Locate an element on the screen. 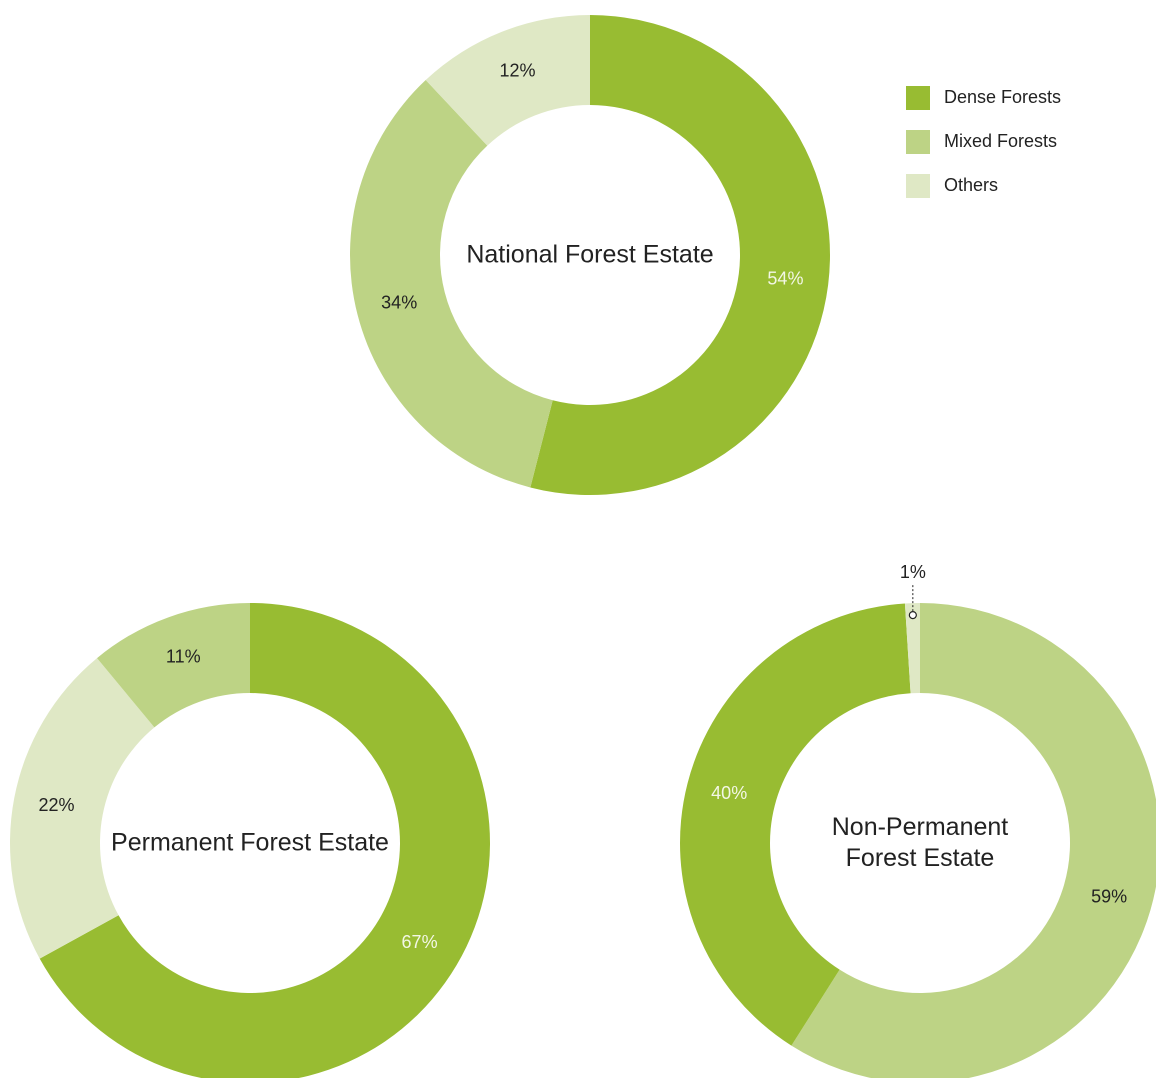 The height and width of the screenshot is (1078, 1156). legend-label: Others is located at coordinates (971, 185).